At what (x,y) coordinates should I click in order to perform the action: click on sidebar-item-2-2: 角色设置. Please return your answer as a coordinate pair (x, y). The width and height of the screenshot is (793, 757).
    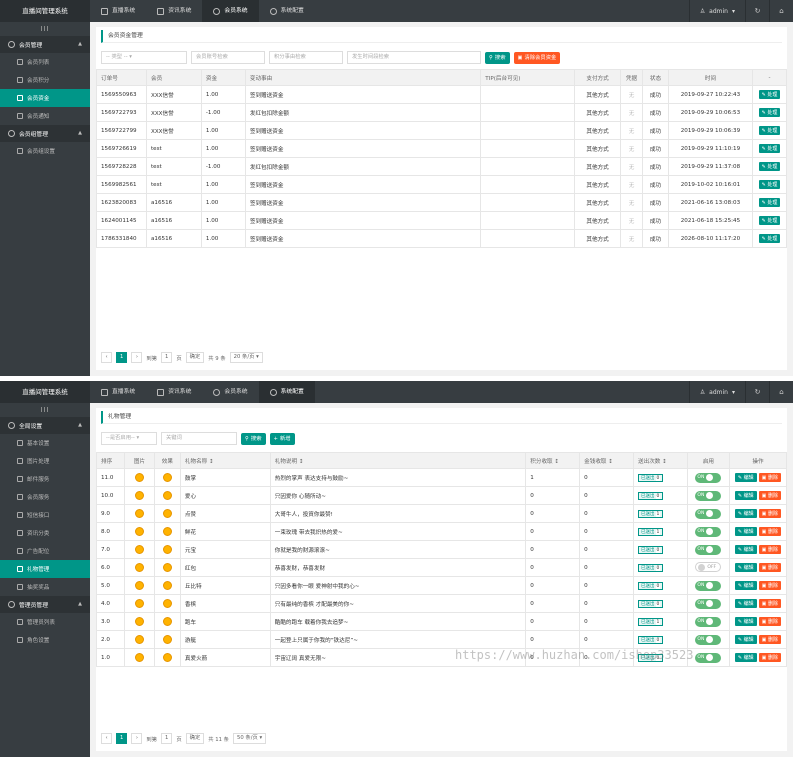
    Looking at the image, I should click on (45, 640).